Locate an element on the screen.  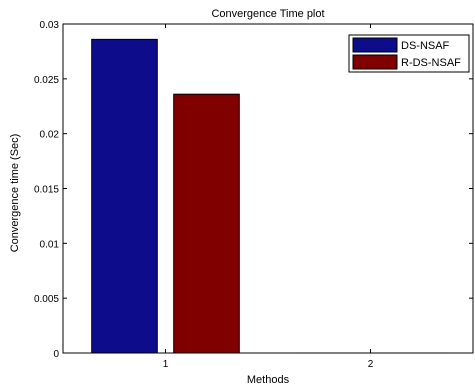
x-tick-label: 1 is located at coordinates (166, 364).